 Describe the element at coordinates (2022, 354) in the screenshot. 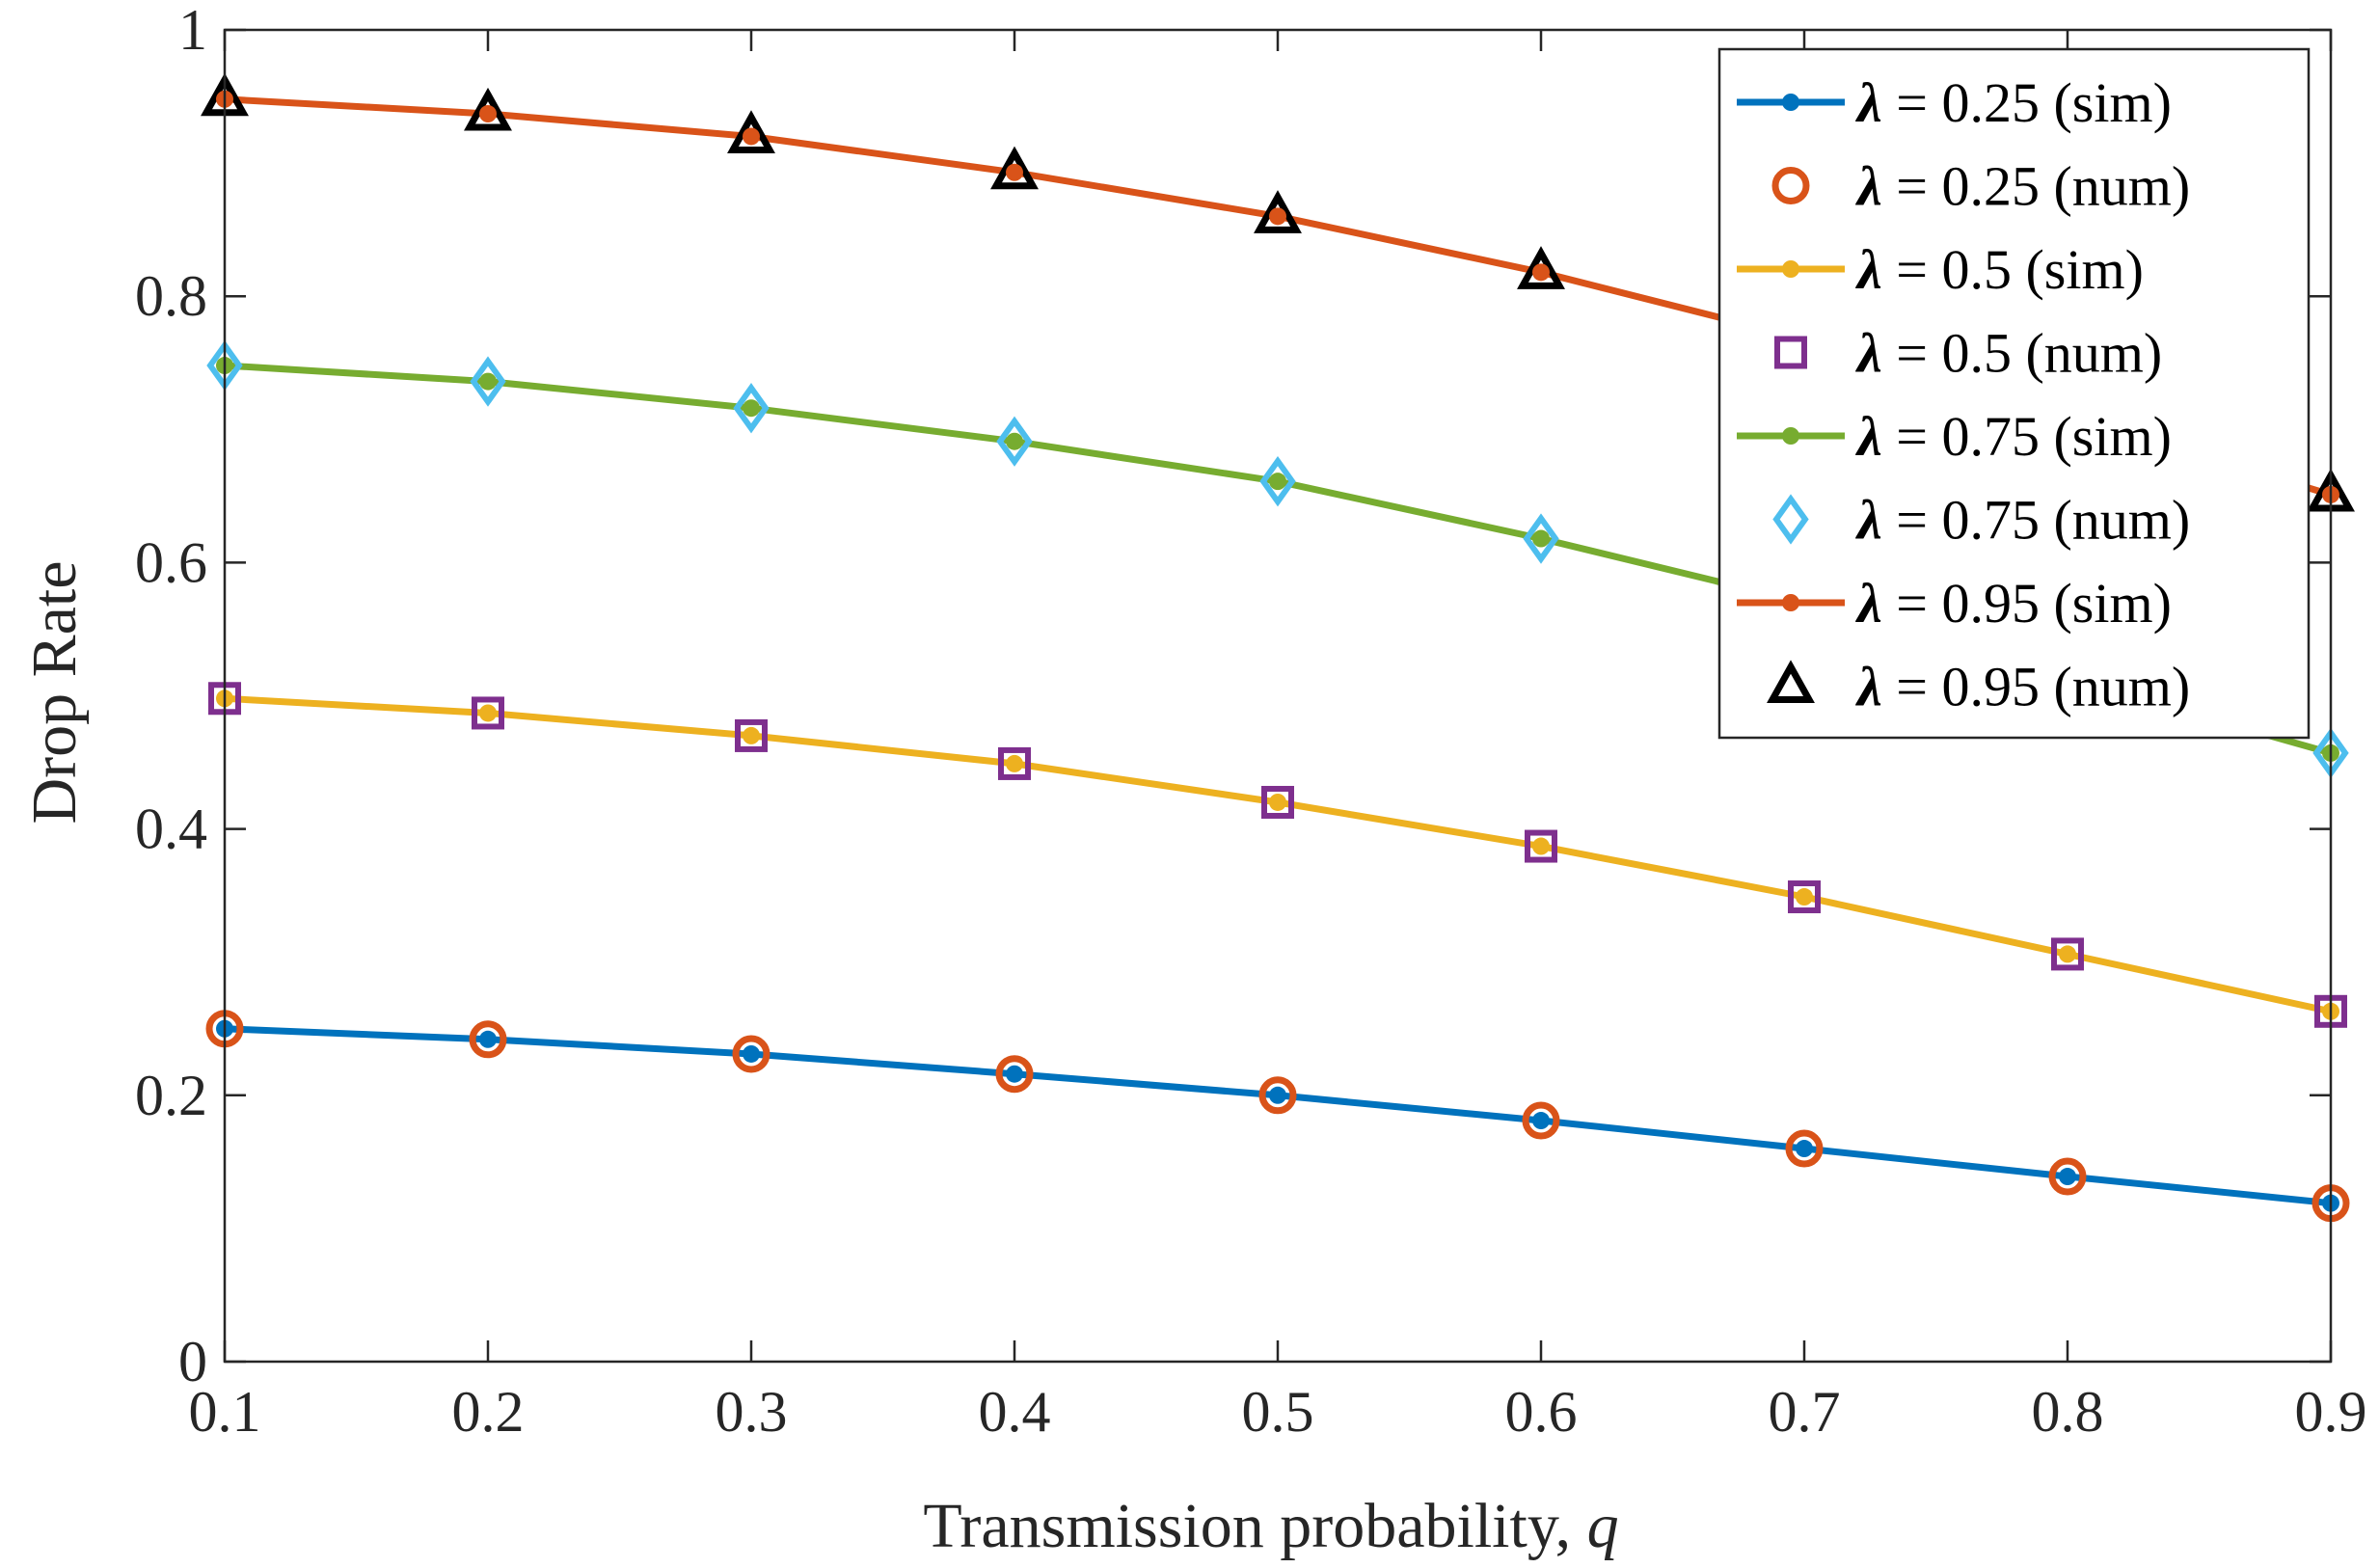

I see `legend-label-text: = 0.5 (num)` at that location.